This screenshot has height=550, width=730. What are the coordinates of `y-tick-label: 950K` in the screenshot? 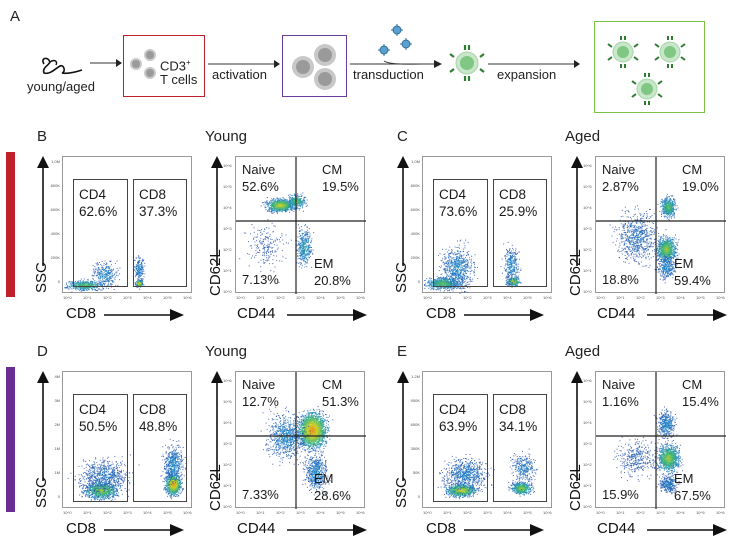 It's located at (415, 400).